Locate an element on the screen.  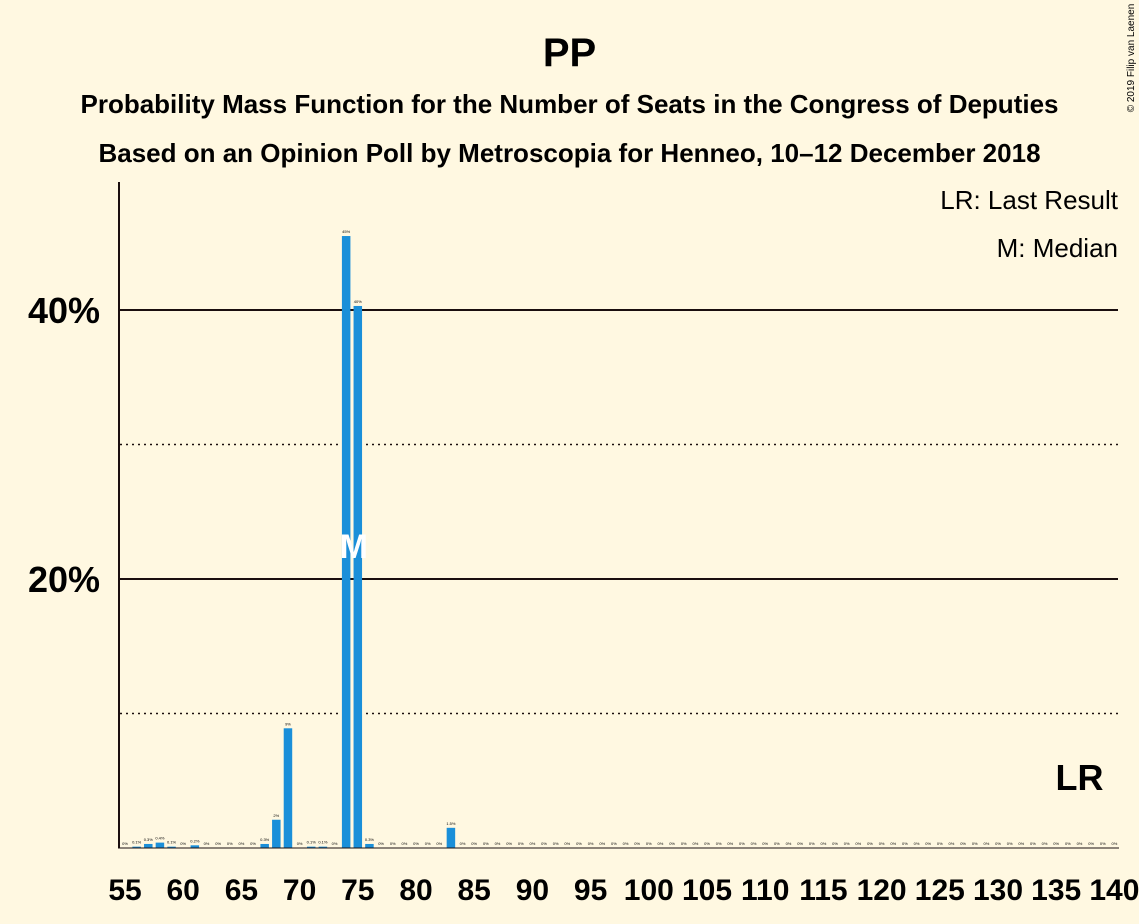
data-label-99: 0% is located at coordinates (637, 843).